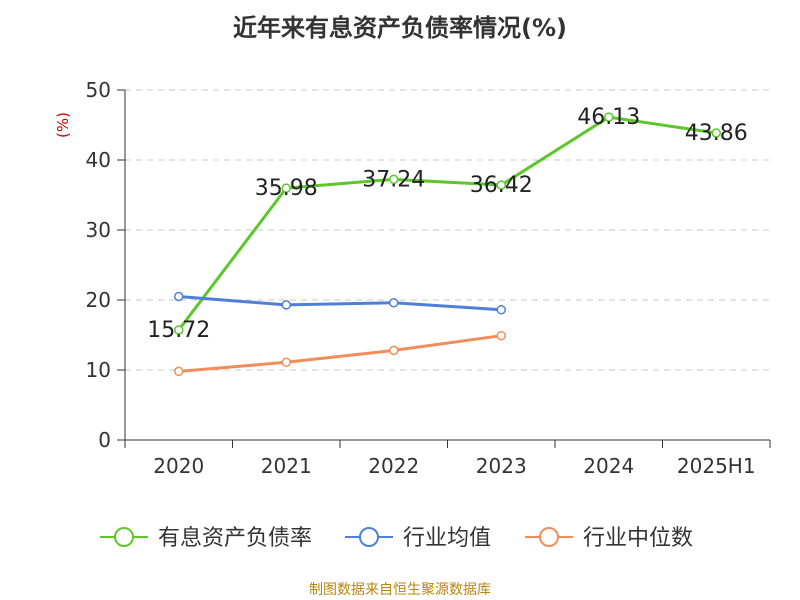 This screenshot has height=600, width=800. What do you see at coordinates (104, 440) in the screenshot?
I see `y-tick-label: 0` at bounding box center [104, 440].